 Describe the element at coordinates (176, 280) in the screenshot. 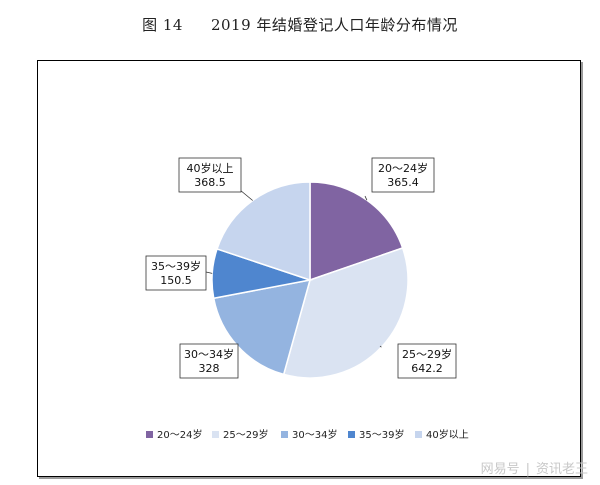

I see `data-label-value-4: 150.5` at that location.